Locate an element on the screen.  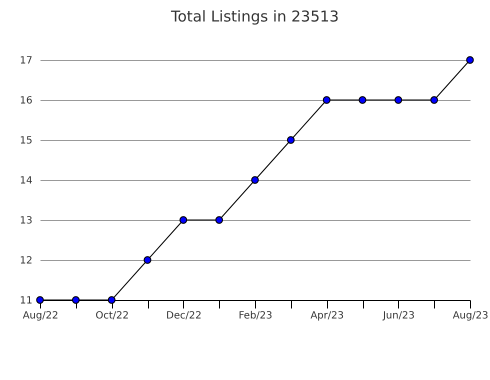
y-tick-label: 16 is located at coordinates (26, 101).